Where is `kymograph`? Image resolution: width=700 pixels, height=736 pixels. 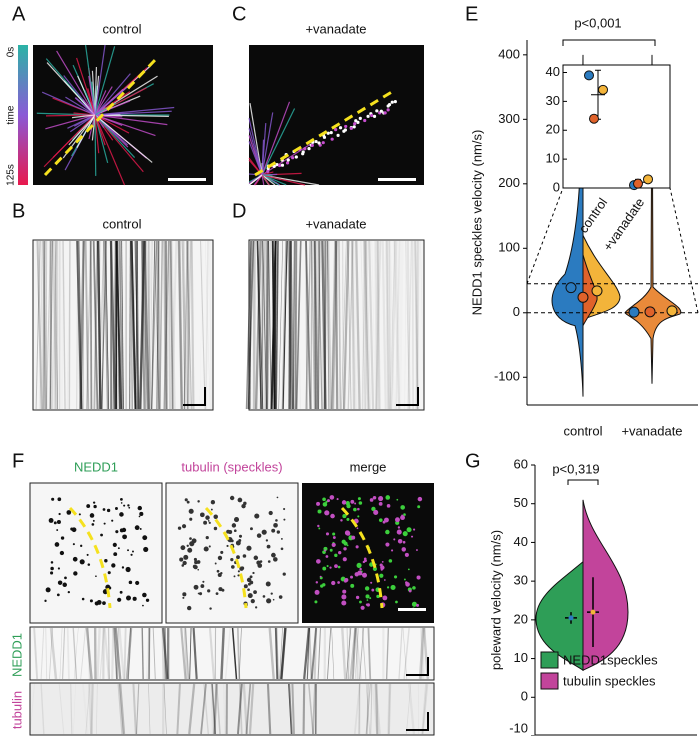
kymograph is located at coordinates (336, 325).